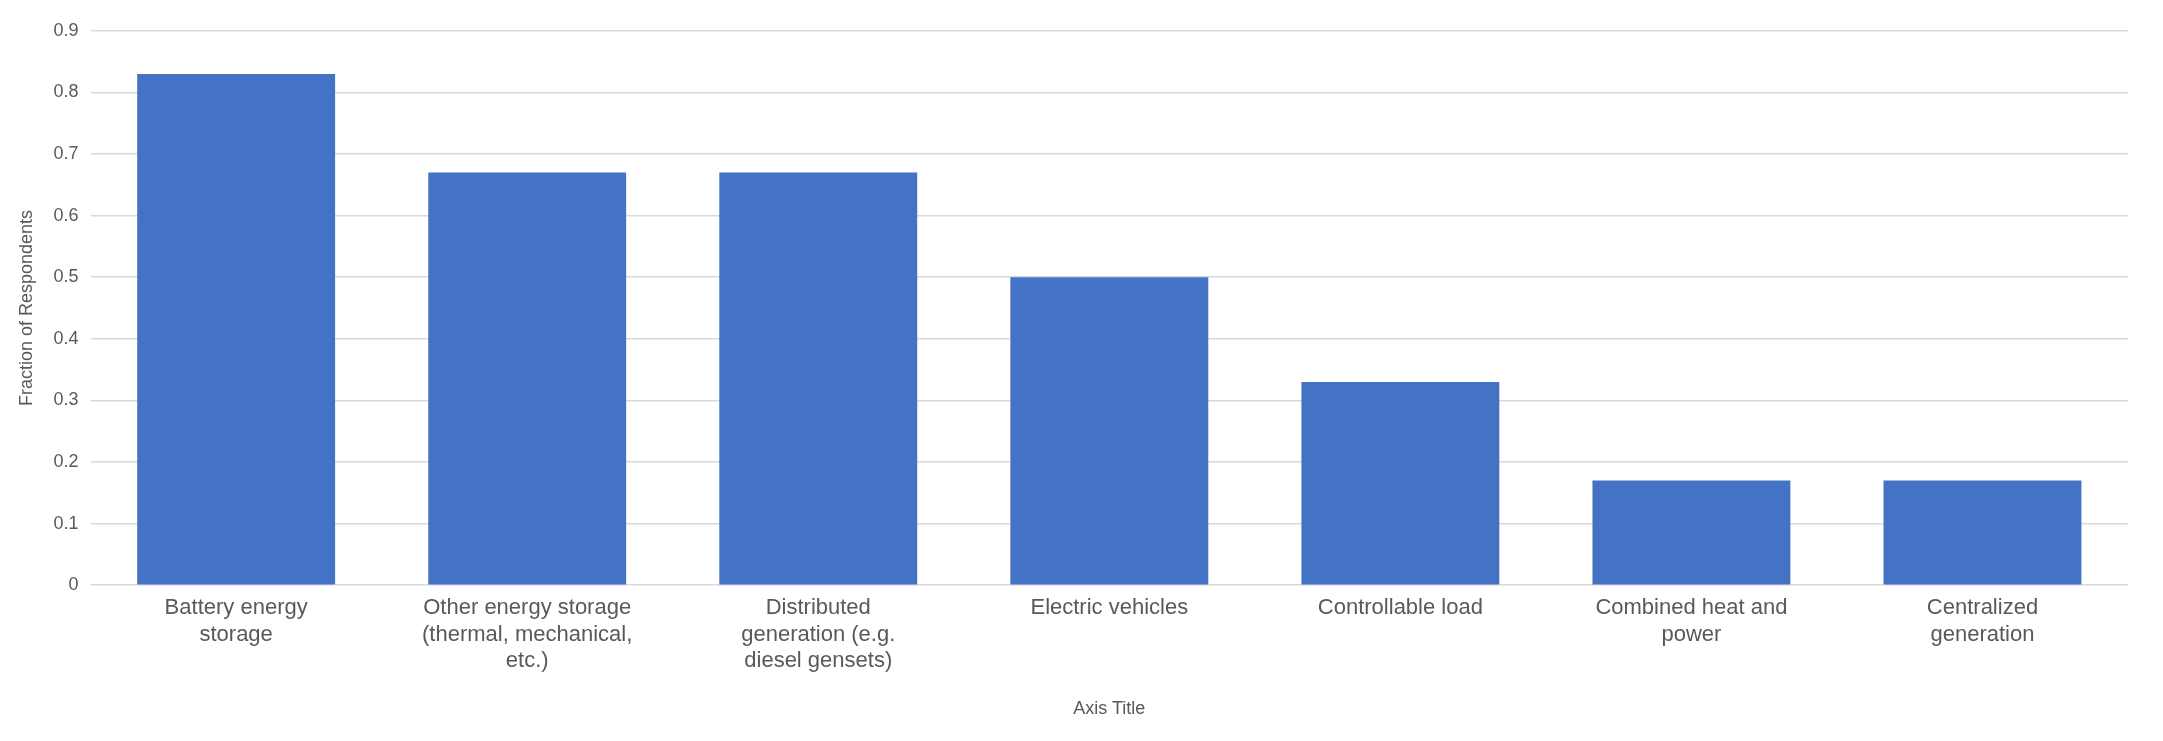 The height and width of the screenshot is (741, 2163). Describe the element at coordinates (527, 633) in the screenshot. I see `x-tick-label: Other energy storage (thermal, mechanical, etc.)` at that location.